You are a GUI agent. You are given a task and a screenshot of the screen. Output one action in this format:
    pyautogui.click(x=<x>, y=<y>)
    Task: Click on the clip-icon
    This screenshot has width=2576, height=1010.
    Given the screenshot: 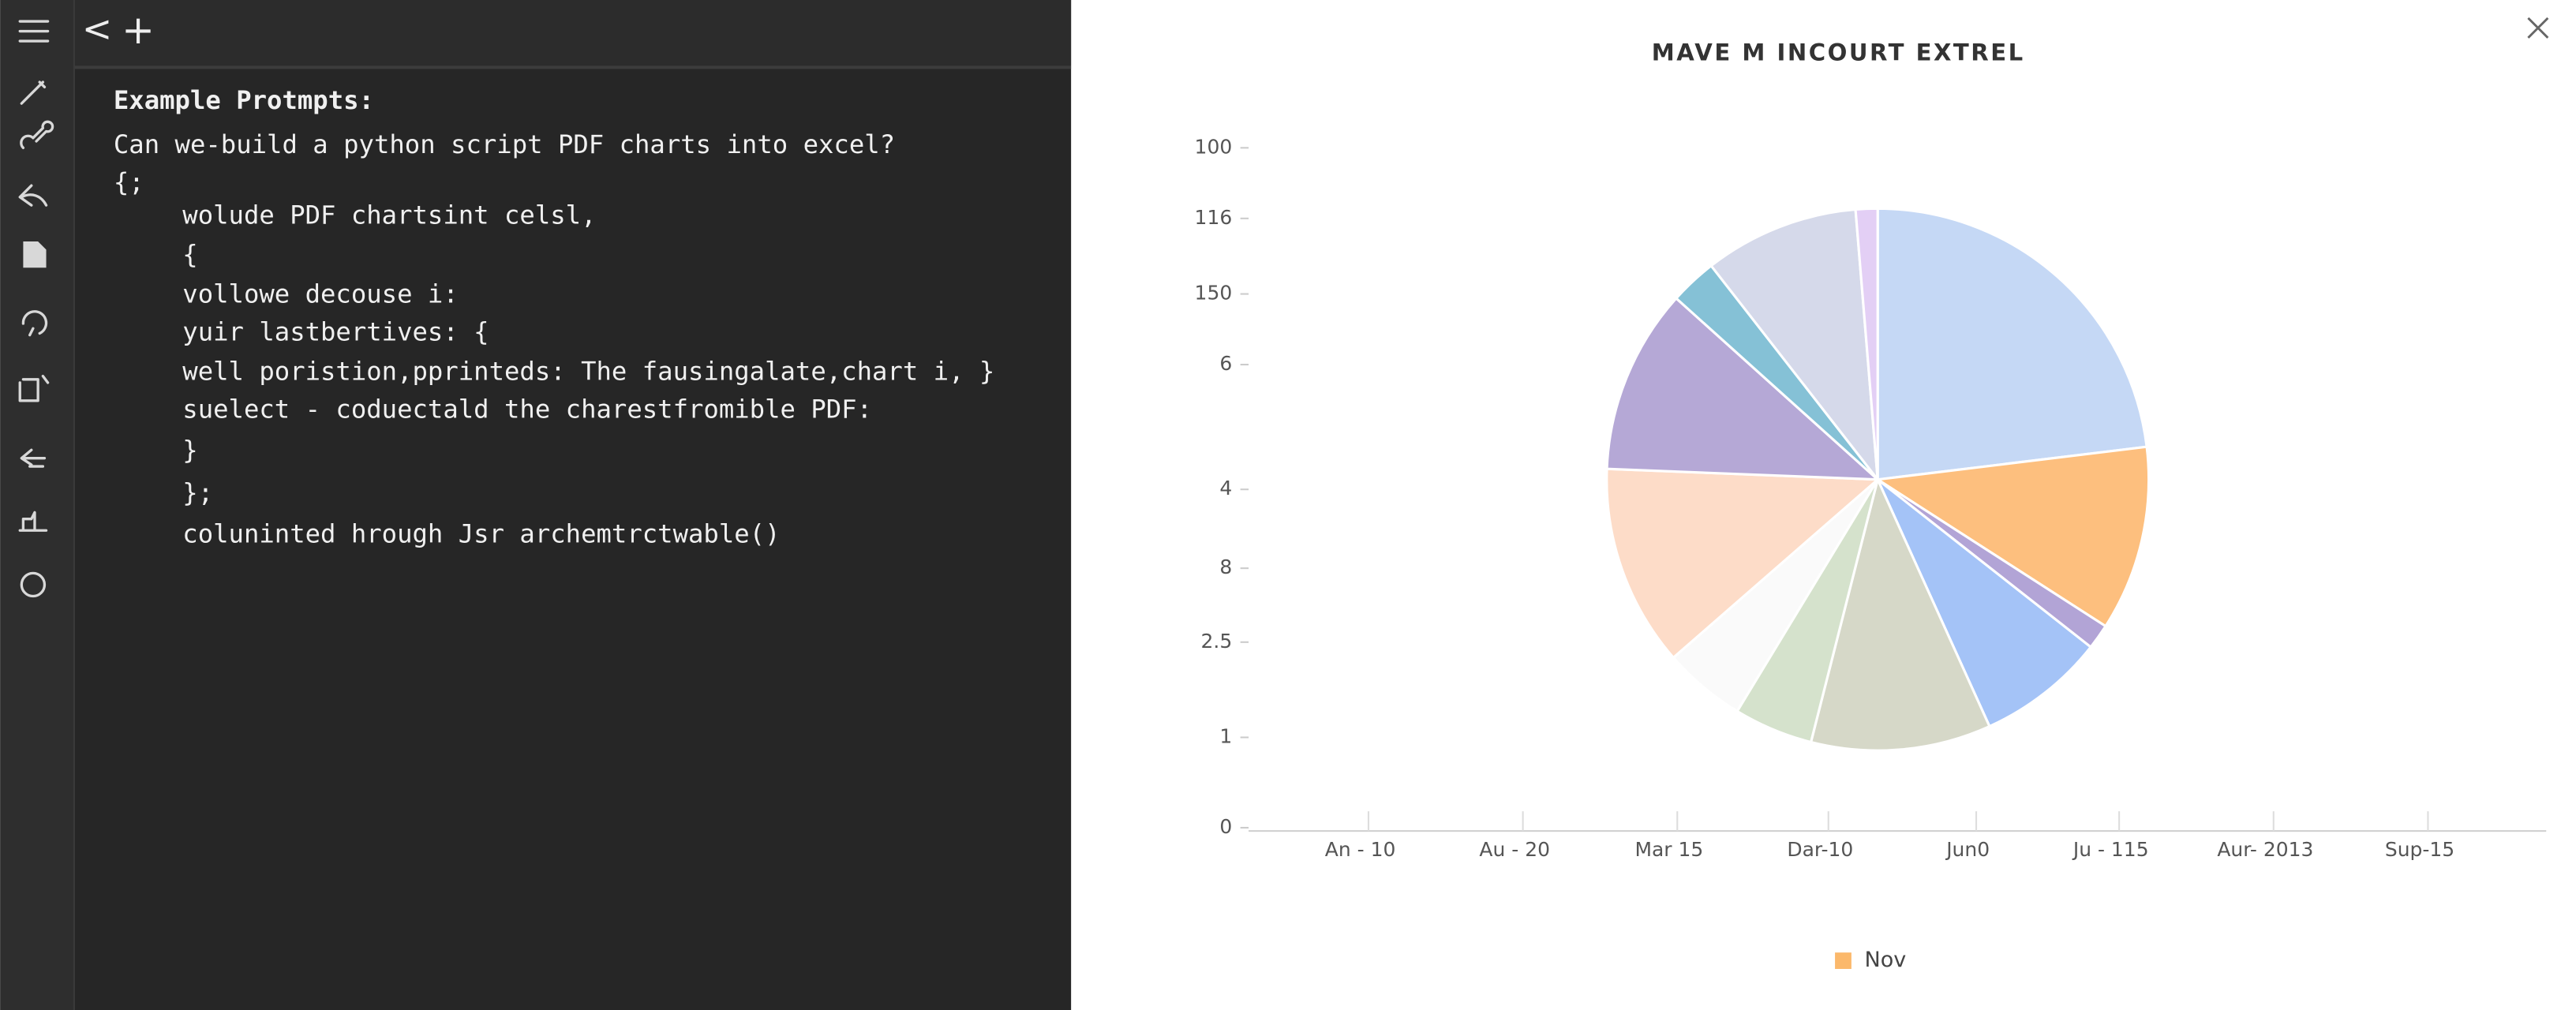 What is the action you would take?
    pyautogui.click(x=34, y=388)
    